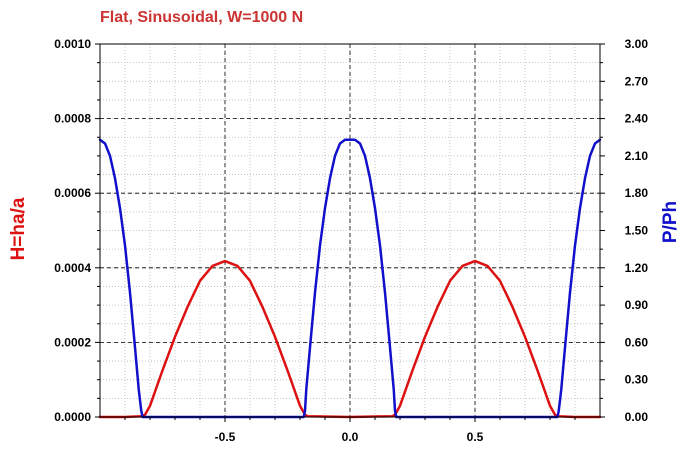 The width and height of the screenshot is (685, 454). I want to click on y-tick-label: 0.0000, so click(72, 417).